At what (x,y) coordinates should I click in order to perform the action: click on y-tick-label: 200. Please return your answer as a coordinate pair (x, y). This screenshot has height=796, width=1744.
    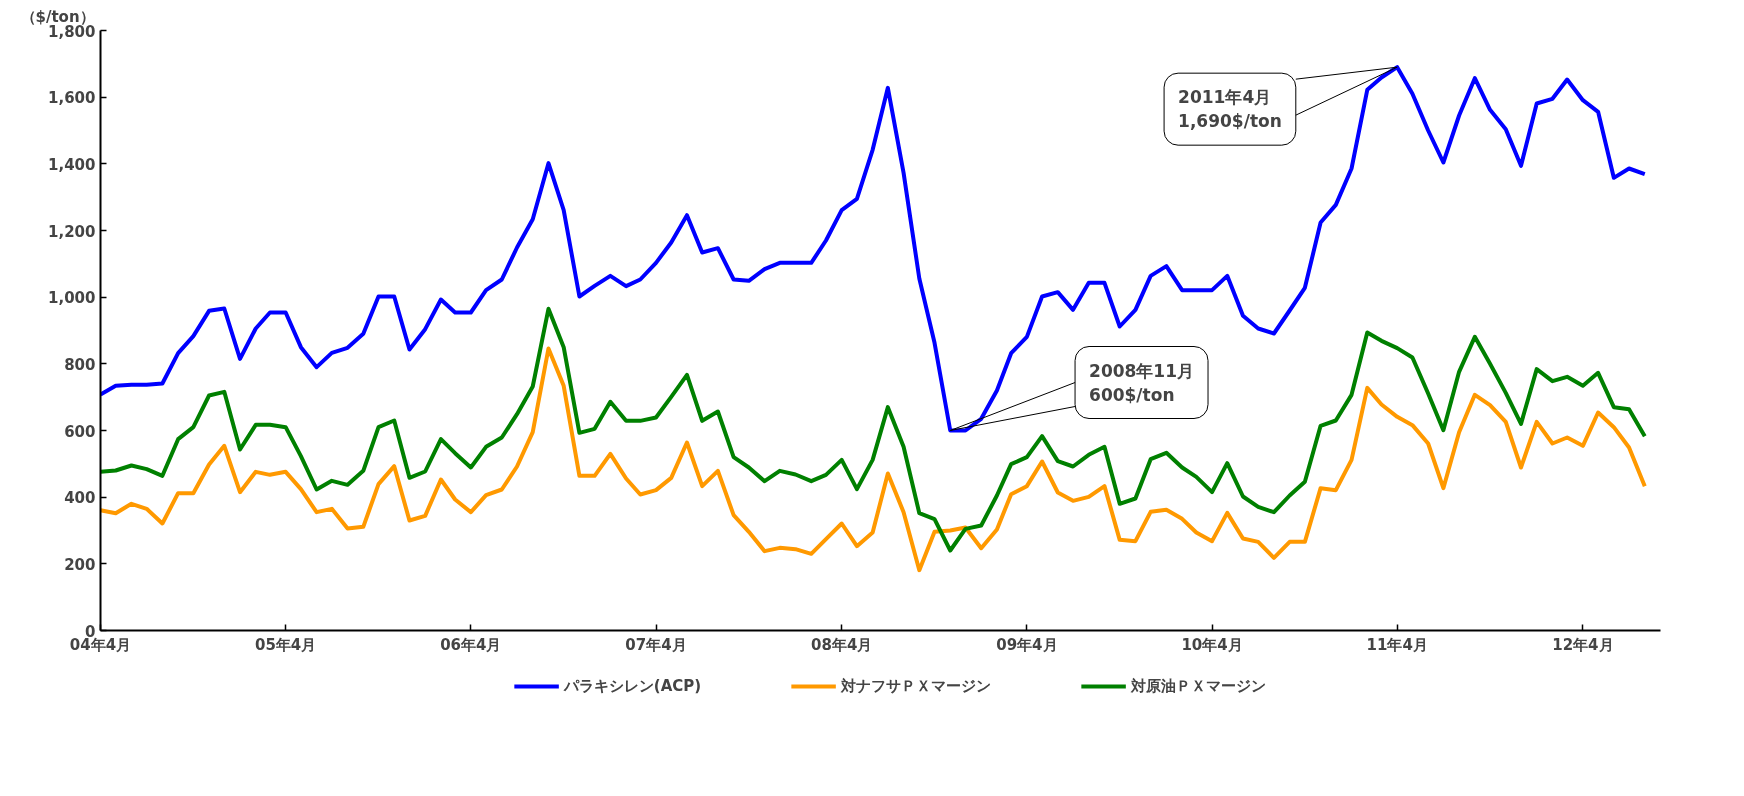
    Looking at the image, I should click on (80, 564).